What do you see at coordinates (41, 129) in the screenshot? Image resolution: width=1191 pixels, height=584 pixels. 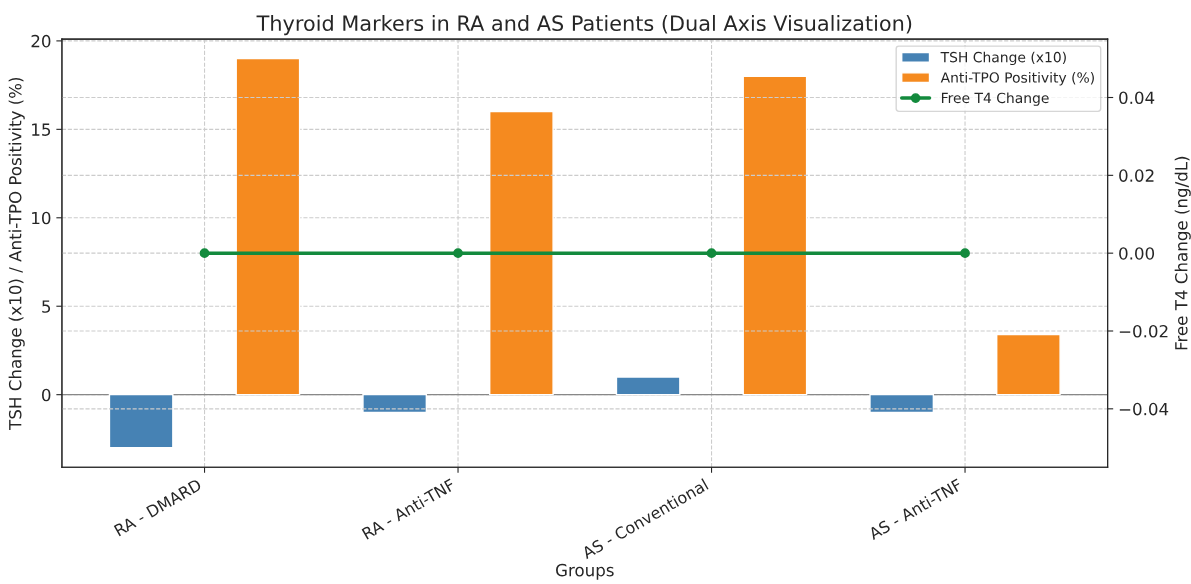 I see `y-tick-label: 15` at bounding box center [41, 129].